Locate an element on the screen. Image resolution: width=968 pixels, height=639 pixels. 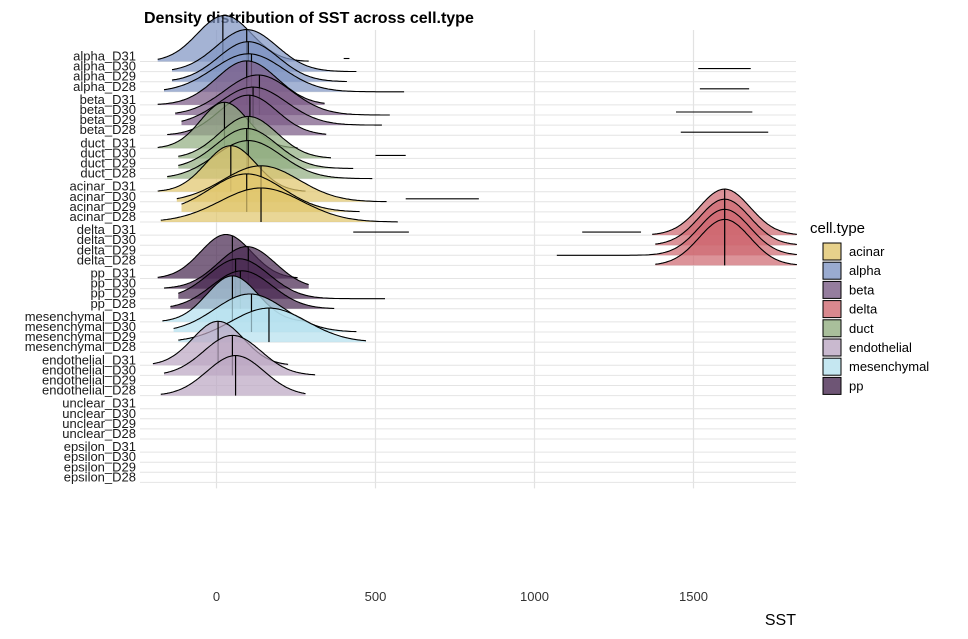
ridge-line-delta_D29 is located at coordinates (676, 232).